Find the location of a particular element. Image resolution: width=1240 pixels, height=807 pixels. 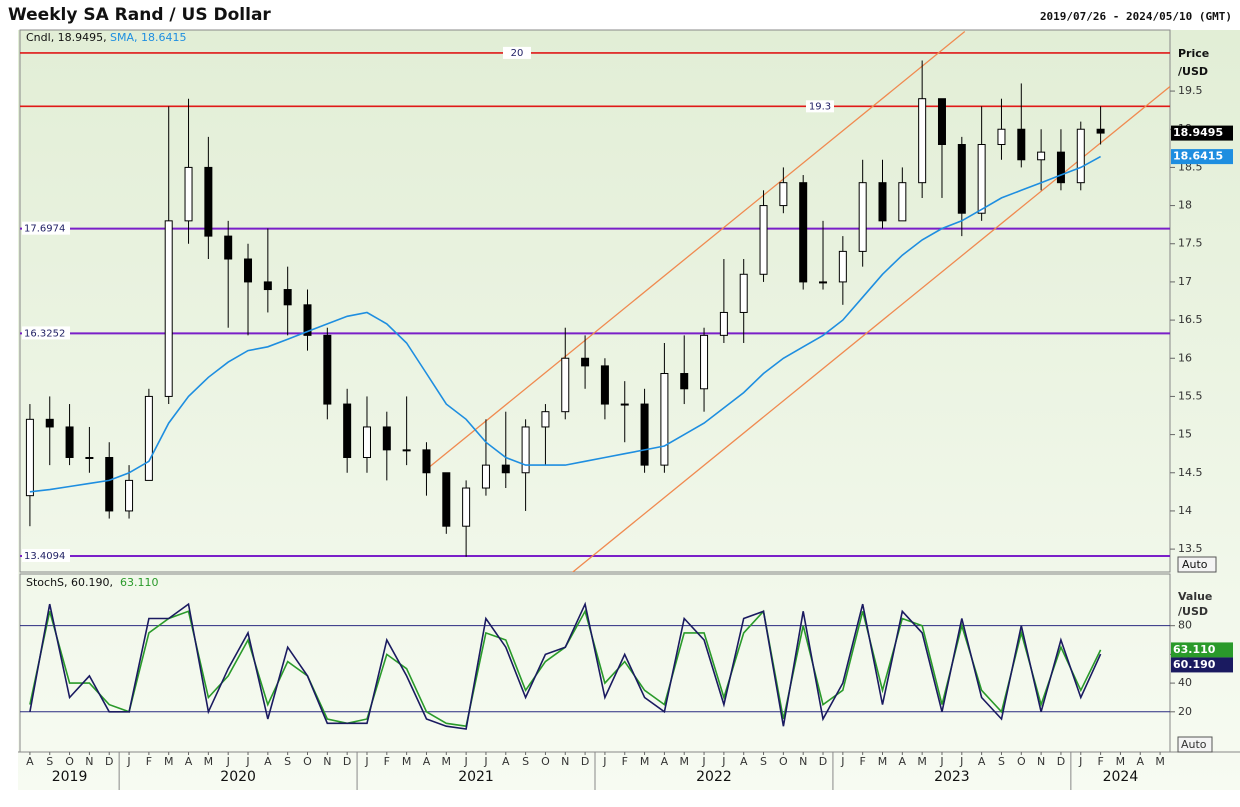

year-label: 2019 is located at coordinates (70, 777).